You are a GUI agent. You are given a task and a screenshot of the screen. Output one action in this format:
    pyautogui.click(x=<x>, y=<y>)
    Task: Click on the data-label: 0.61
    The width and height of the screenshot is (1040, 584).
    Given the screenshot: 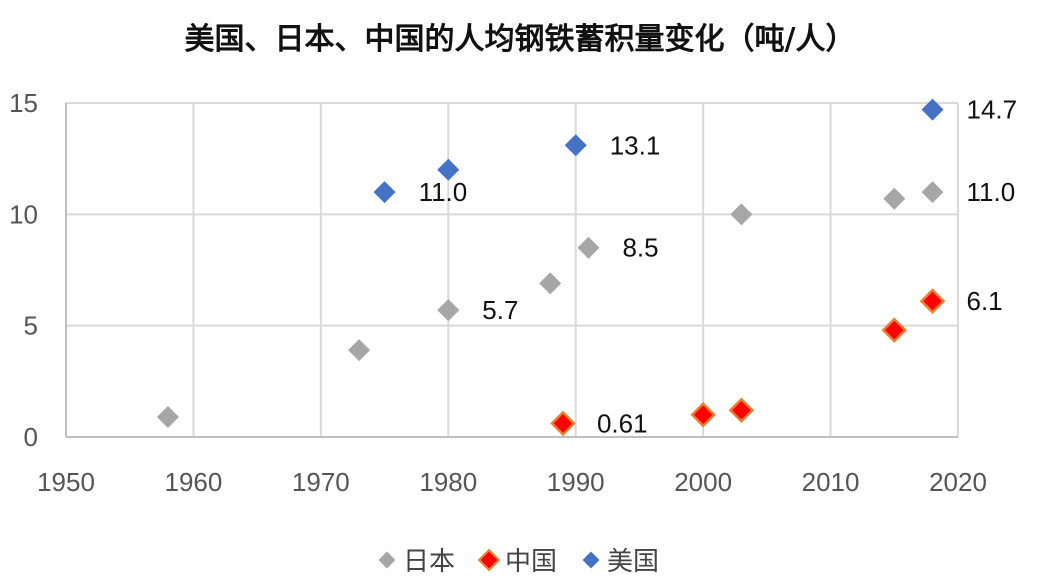 What is the action you would take?
    pyautogui.click(x=622, y=423)
    